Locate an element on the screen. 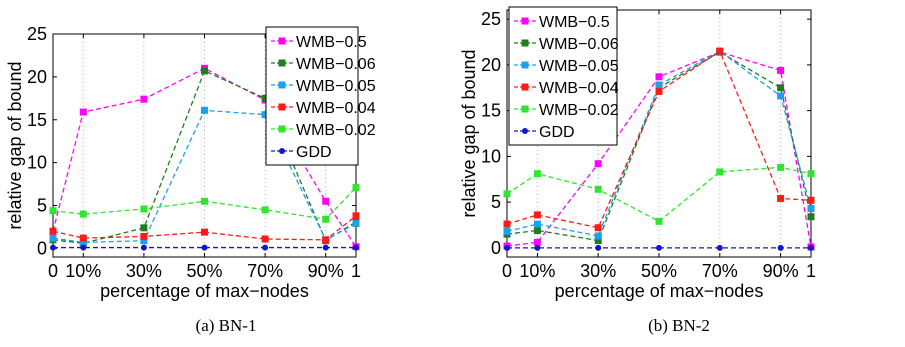 This screenshot has width=905, height=347. chart-caption: (b) BN-2 is located at coordinates (679, 325).